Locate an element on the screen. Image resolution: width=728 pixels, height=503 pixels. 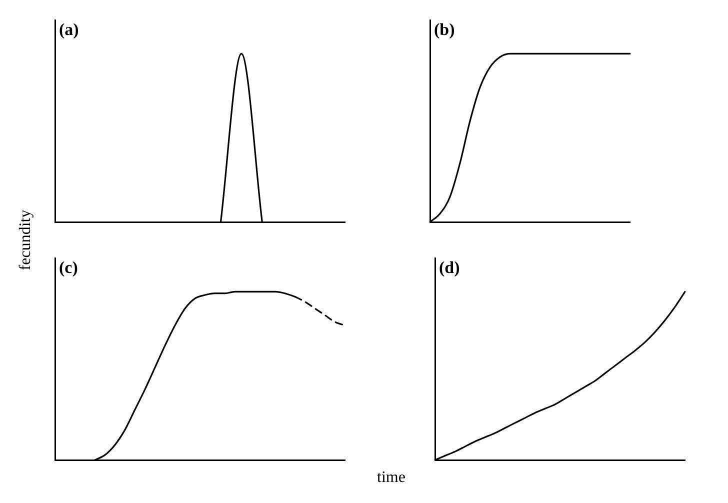
chart-title: (a) is located at coordinates (69, 29).